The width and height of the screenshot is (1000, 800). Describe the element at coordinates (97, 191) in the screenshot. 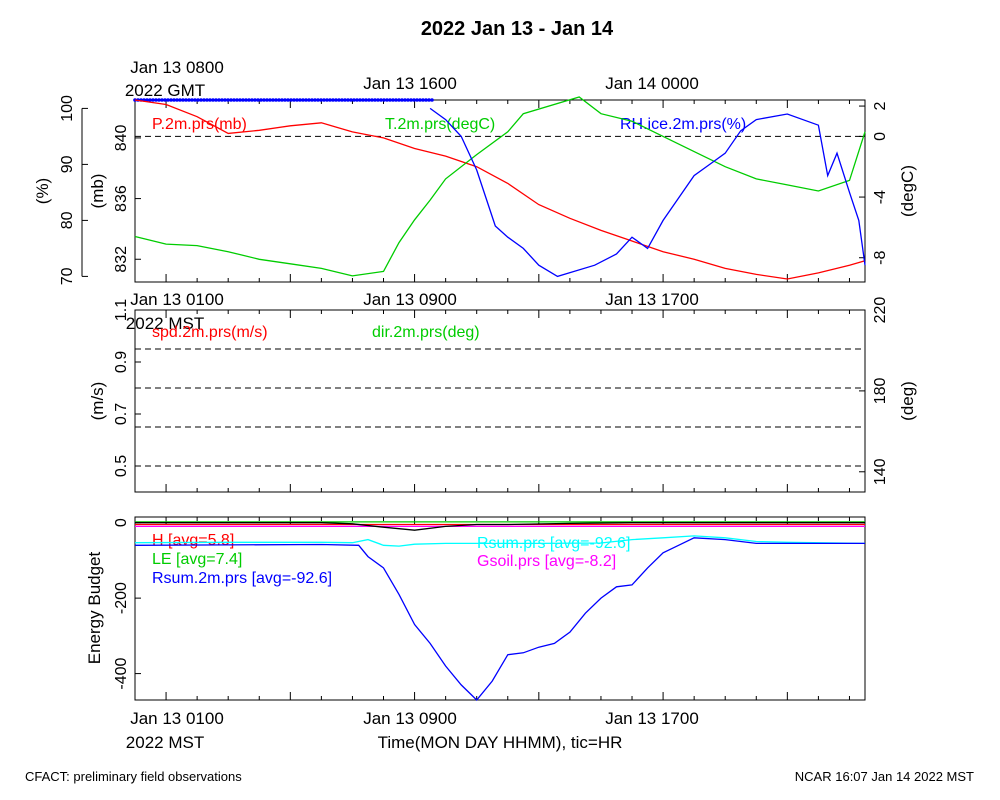

I see `top-left-inner-axis-label: (mb)` at that location.